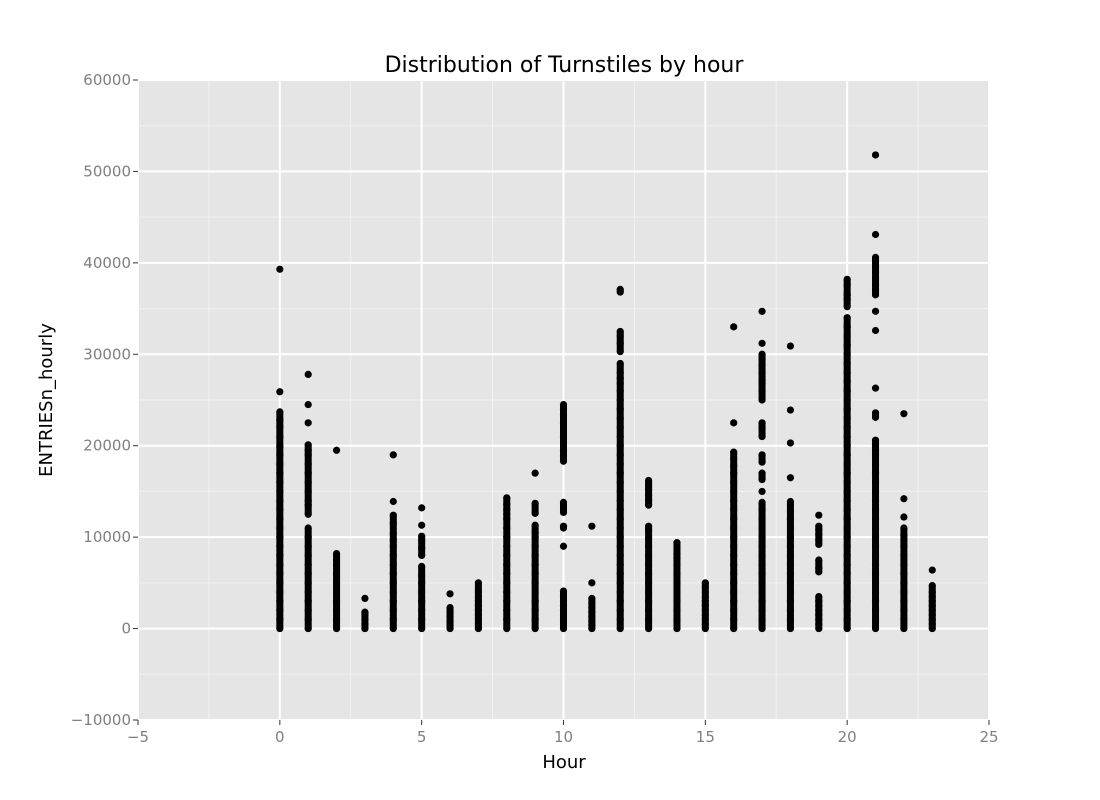 The width and height of the screenshot is (1100, 800). I want to click on y-tick-label: 10000, so click(107, 537).